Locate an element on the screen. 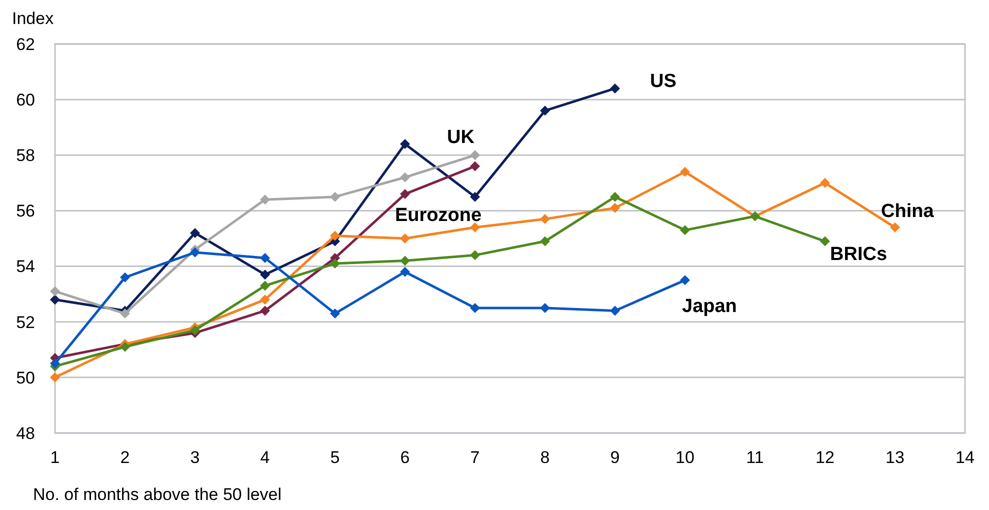 This screenshot has width=989, height=510. series-label: China is located at coordinates (907, 211).